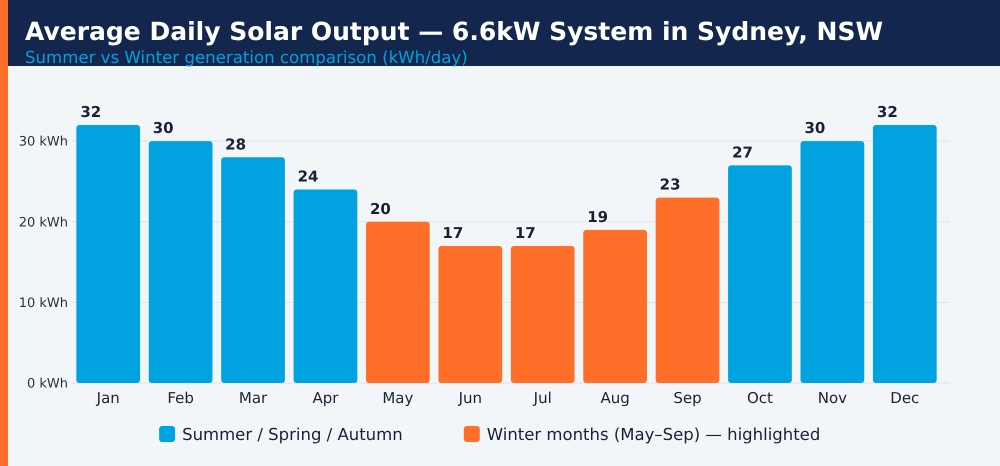 The height and width of the screenshot is (466, 1000). Describe the element at coordinates (670, 185) in the screenshot. I see `data-label: 23` at that location.